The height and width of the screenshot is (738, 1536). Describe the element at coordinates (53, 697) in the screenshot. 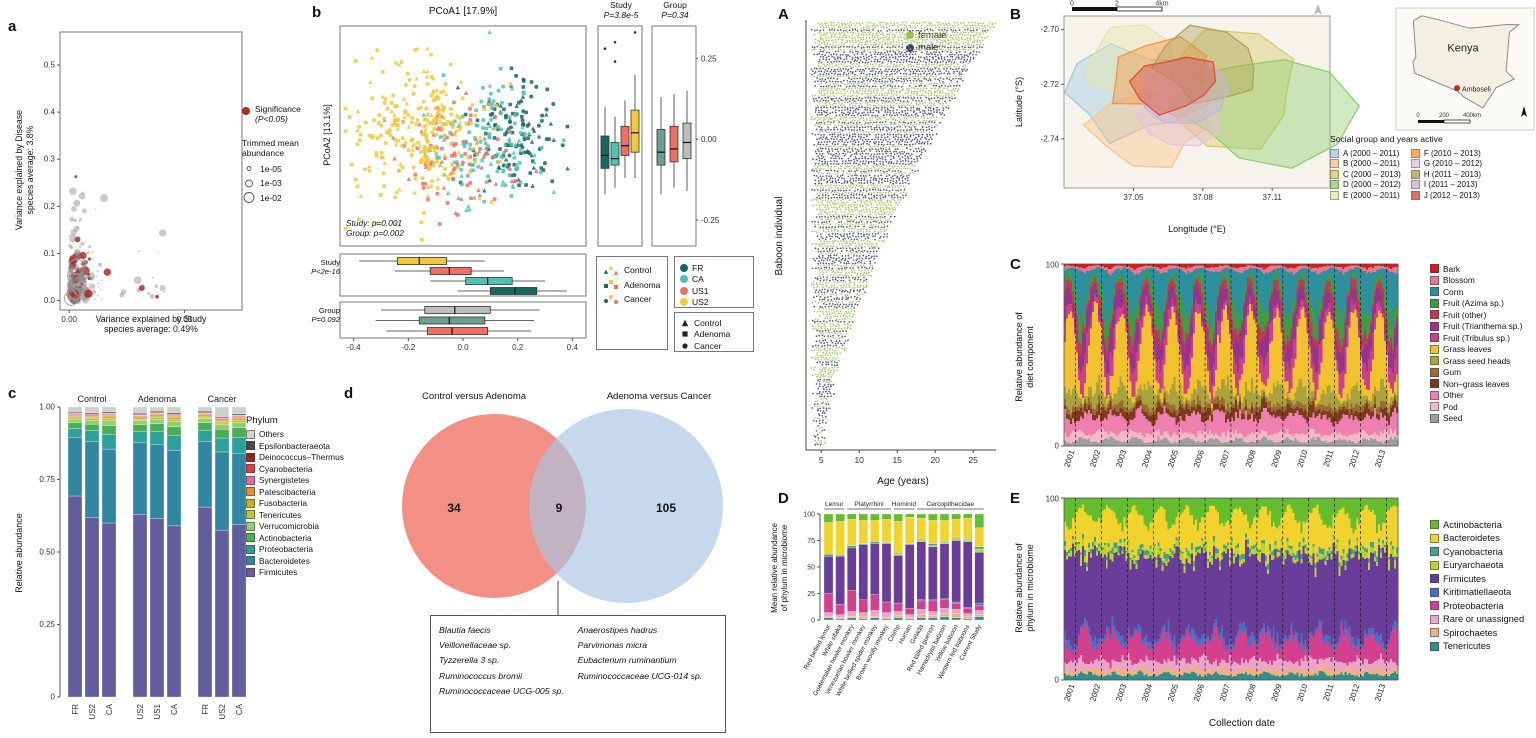

I see `svg-text: 0` at that location.